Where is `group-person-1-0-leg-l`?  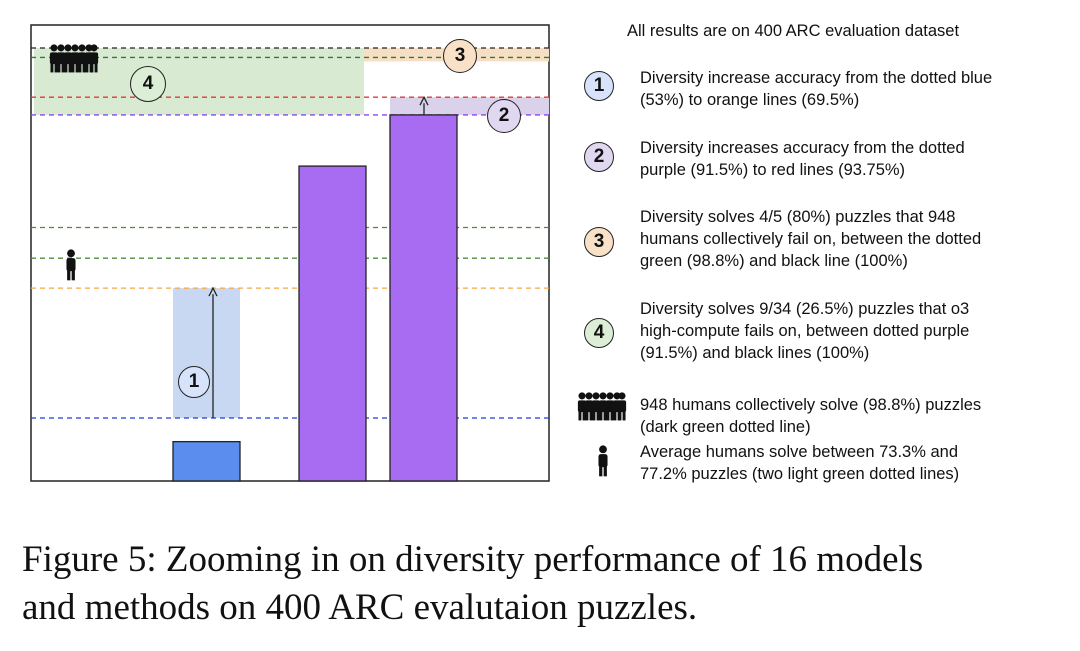
group-person-1-0-leg-l is located at coordinates (580, 415).